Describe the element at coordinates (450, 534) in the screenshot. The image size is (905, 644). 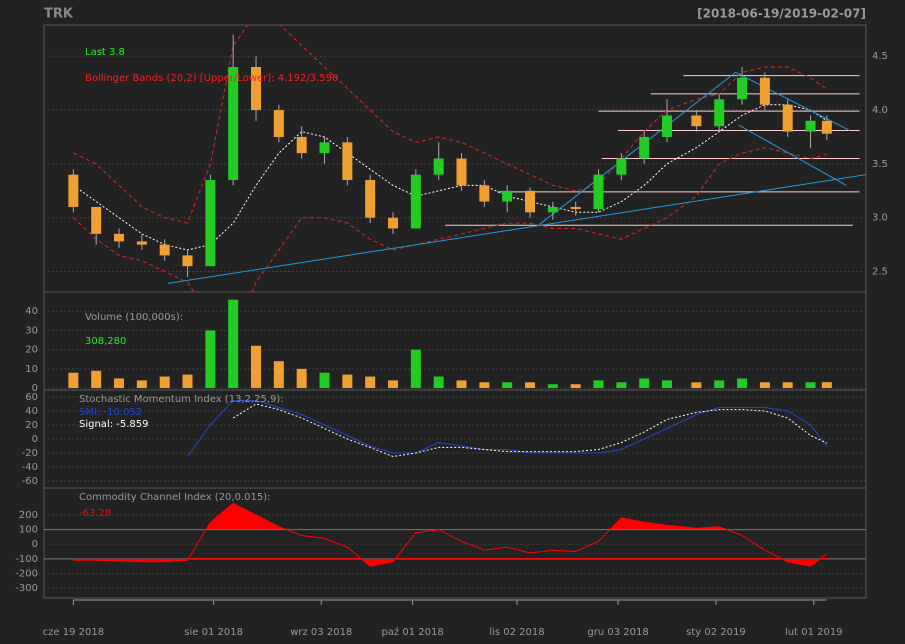
I see `cci-line` at that location.